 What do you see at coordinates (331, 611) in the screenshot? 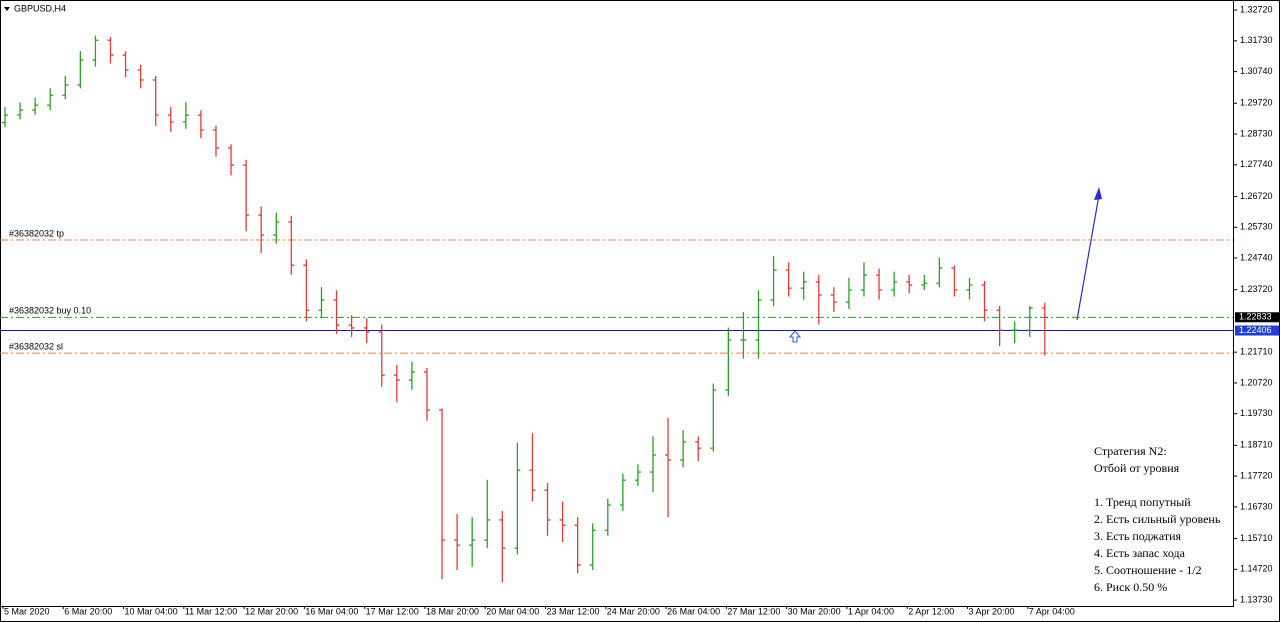
I see `x-tick-label: 16 Mar 04:00` at bounding box center [331, 611].